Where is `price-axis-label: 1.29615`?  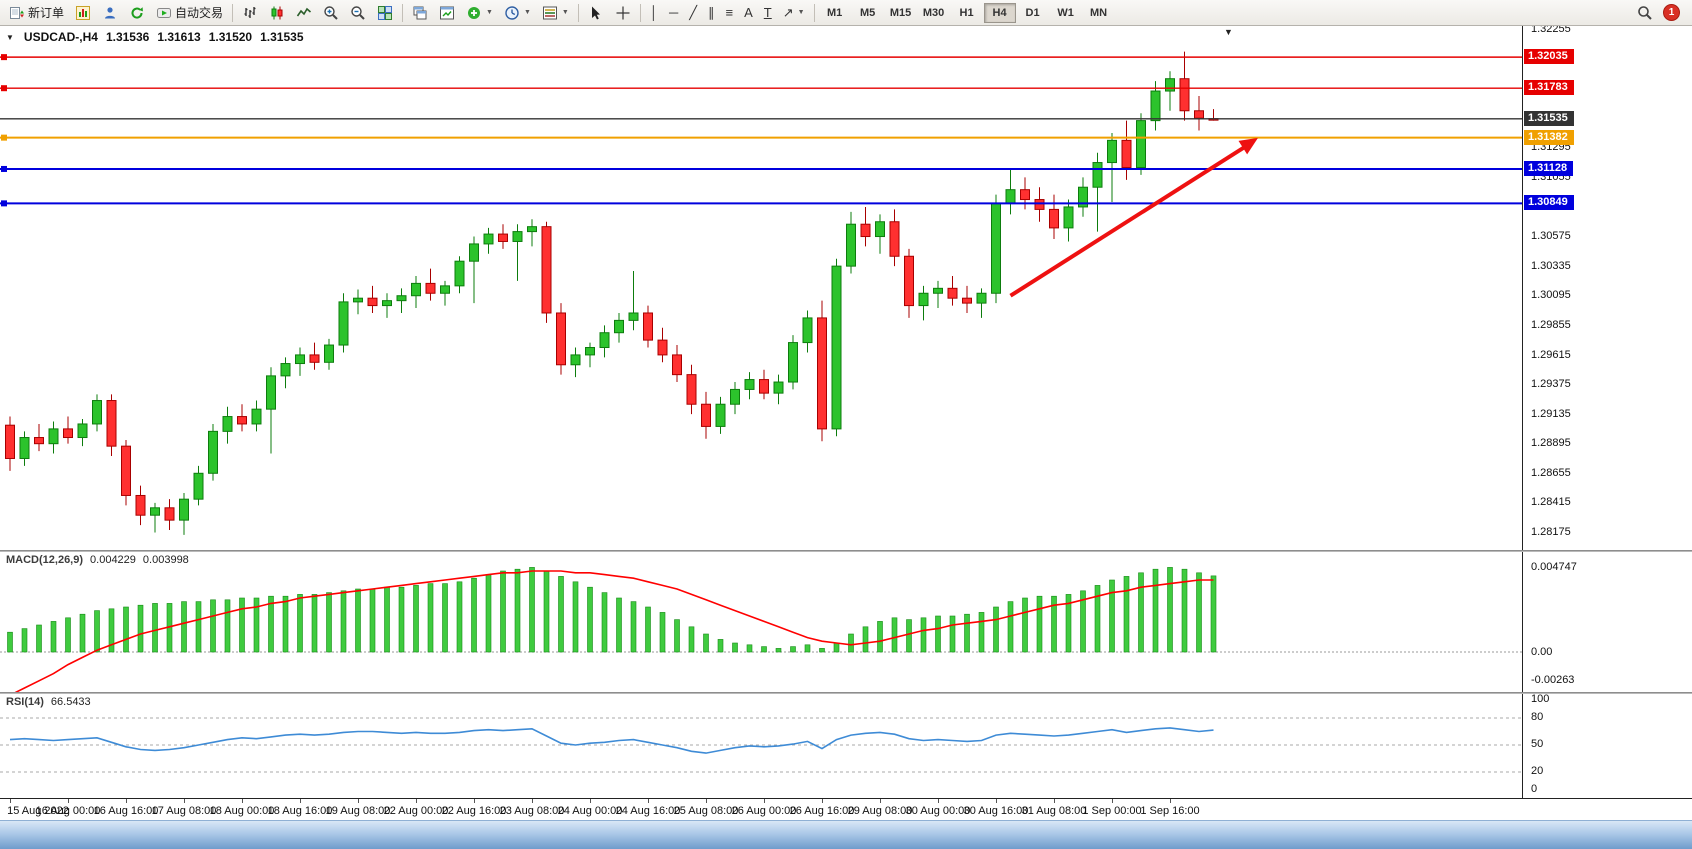
price-axis-label: 1.29615 is located at coordinates (1551, 354).